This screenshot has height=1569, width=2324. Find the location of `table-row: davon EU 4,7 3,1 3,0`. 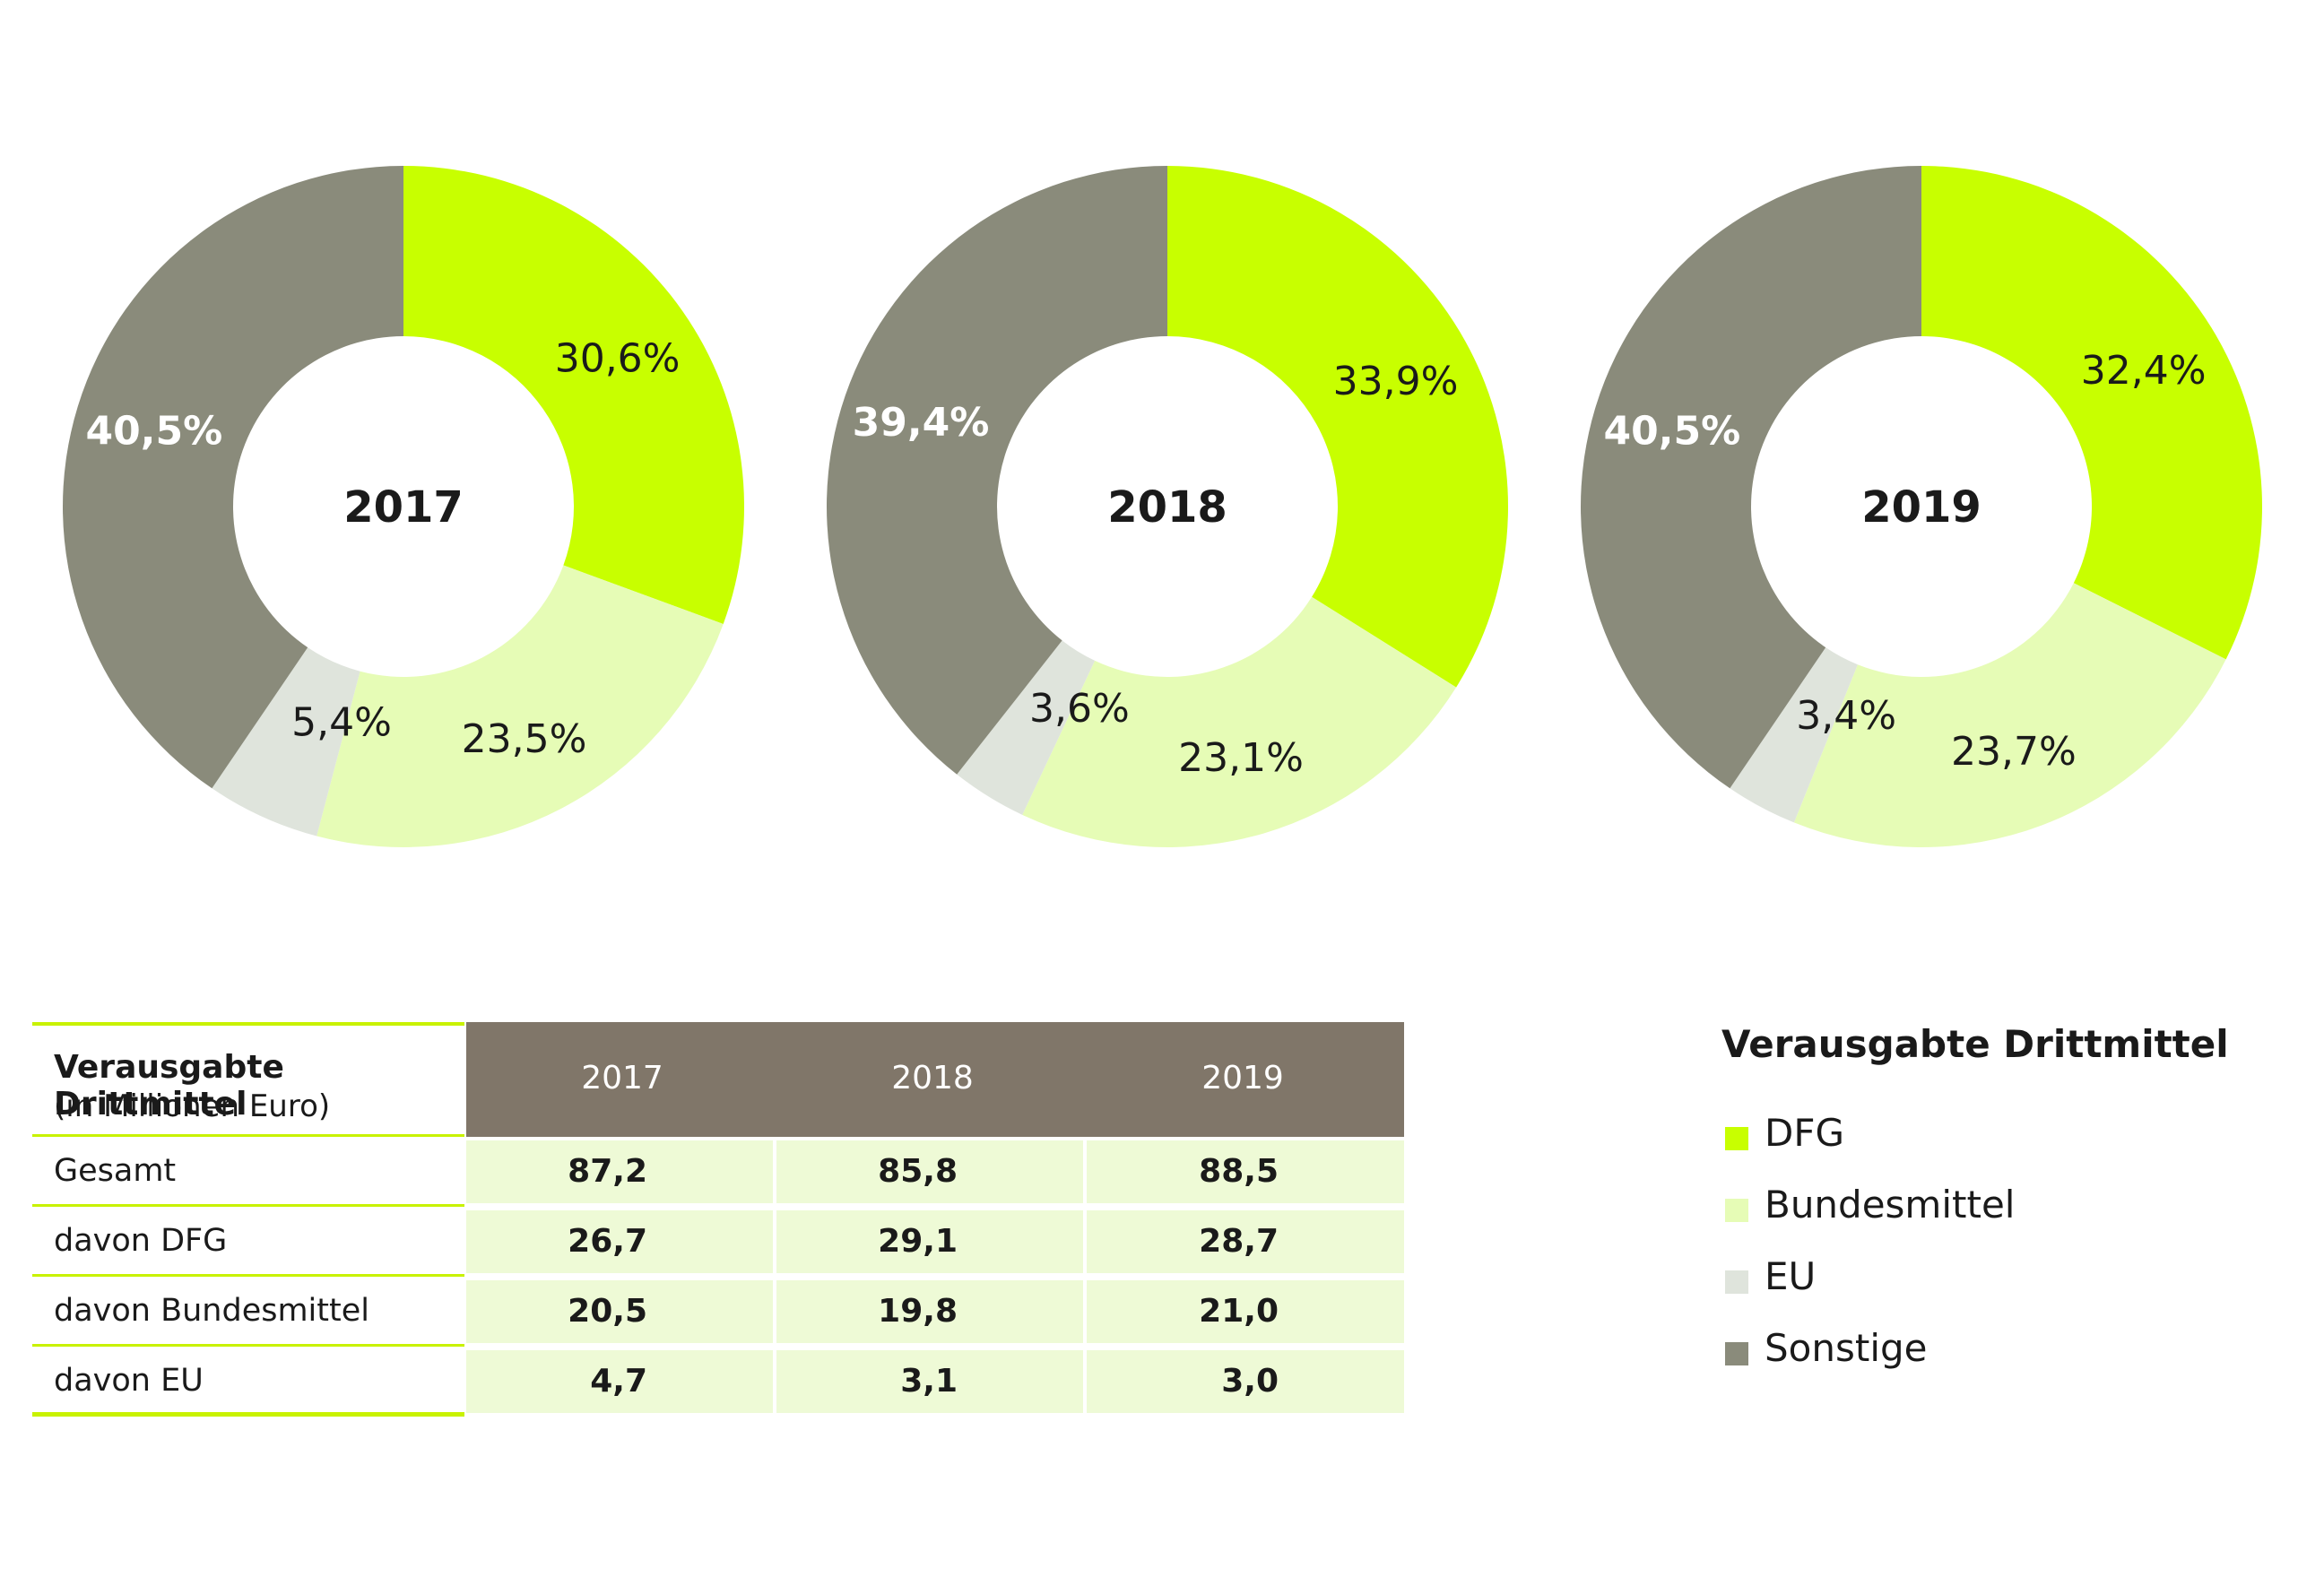

table-row: davon EU 4,7 3,1 3,0 is located at coordinates (718, 1382).